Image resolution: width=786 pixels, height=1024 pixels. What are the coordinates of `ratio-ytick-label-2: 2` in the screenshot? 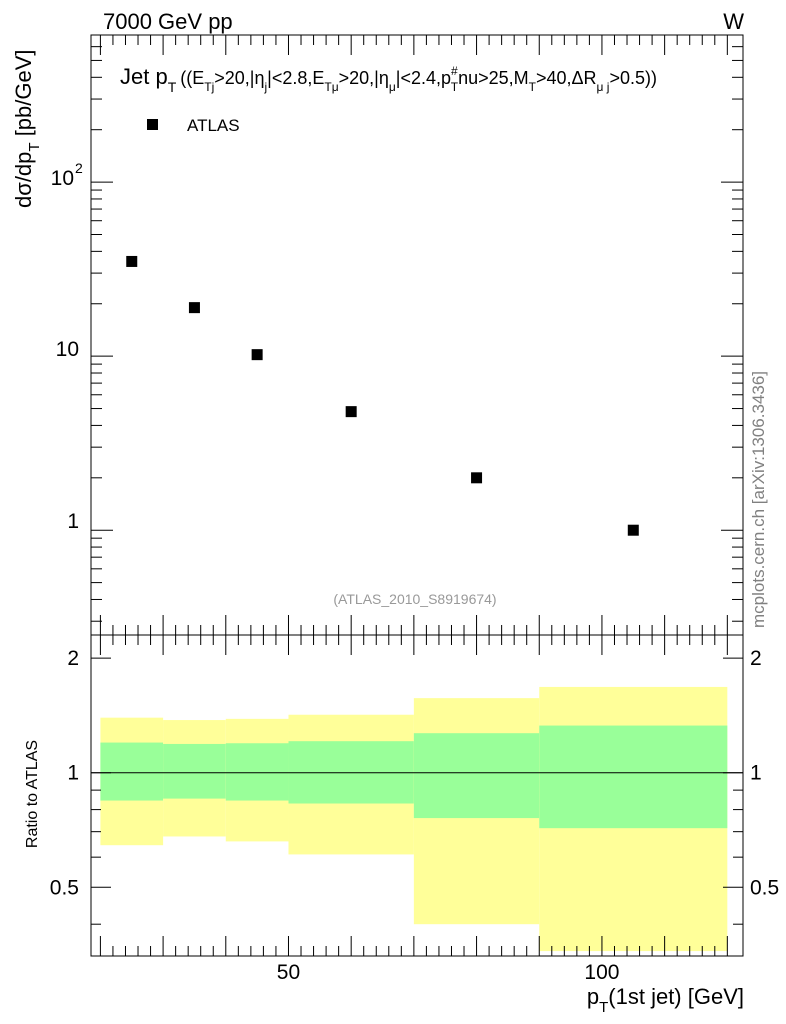 It's located at (73, 658).